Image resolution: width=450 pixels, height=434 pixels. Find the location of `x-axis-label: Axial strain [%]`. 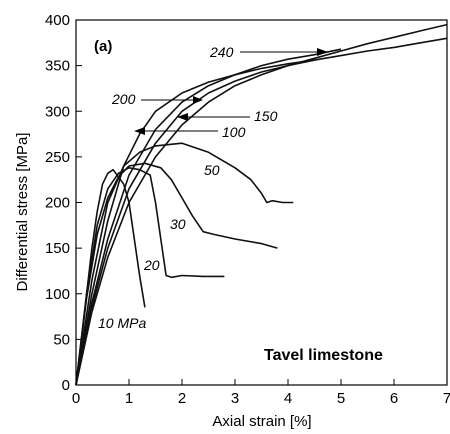

x-axis-label: Axial strain [%] is located at coordinates (261, 421).